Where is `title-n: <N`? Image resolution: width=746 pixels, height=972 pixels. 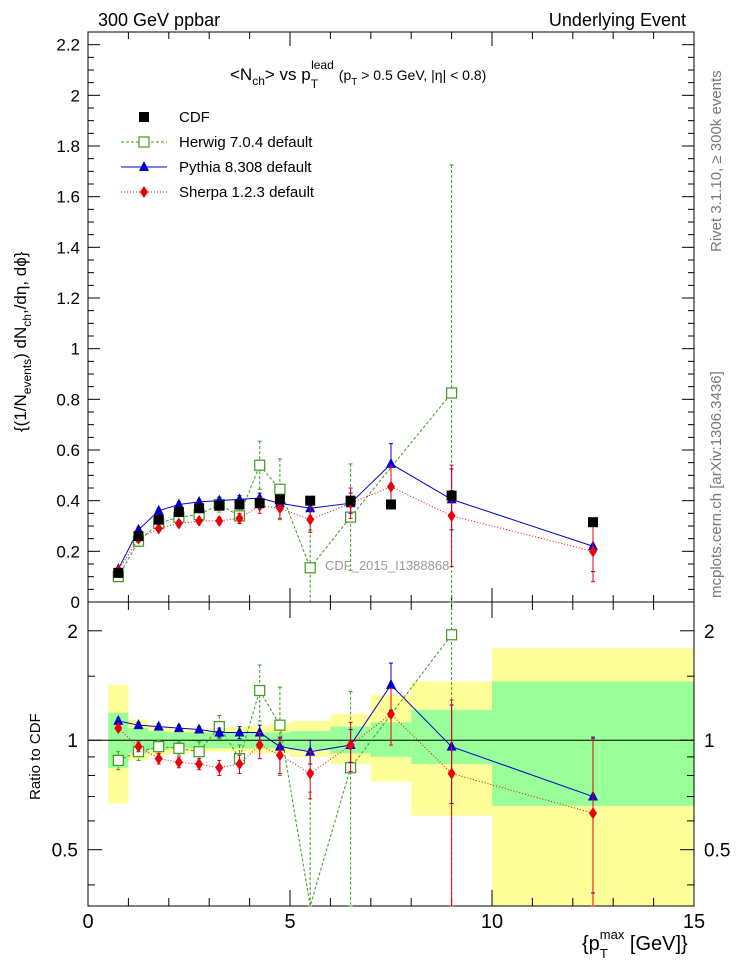
title-n: <N is located at coordinates (241, 74).